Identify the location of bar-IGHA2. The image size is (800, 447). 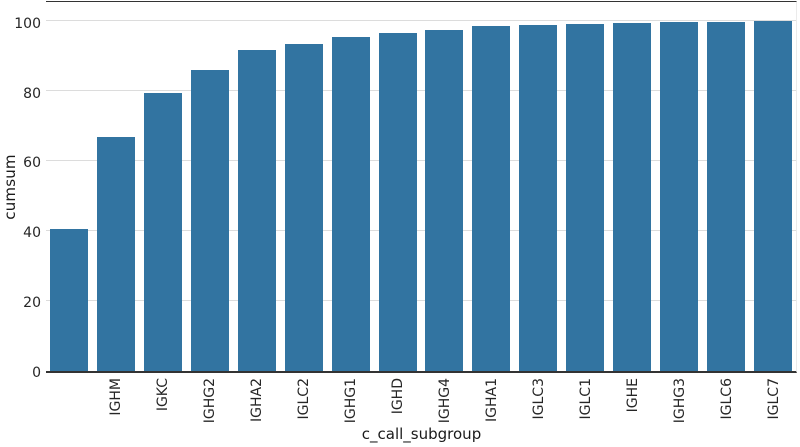
(256, 210).